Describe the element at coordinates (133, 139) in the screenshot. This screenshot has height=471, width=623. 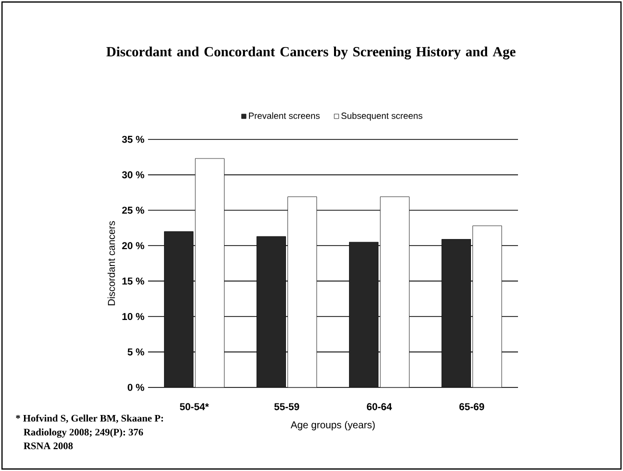
I see `y-tick-label: 35 %` at that location.